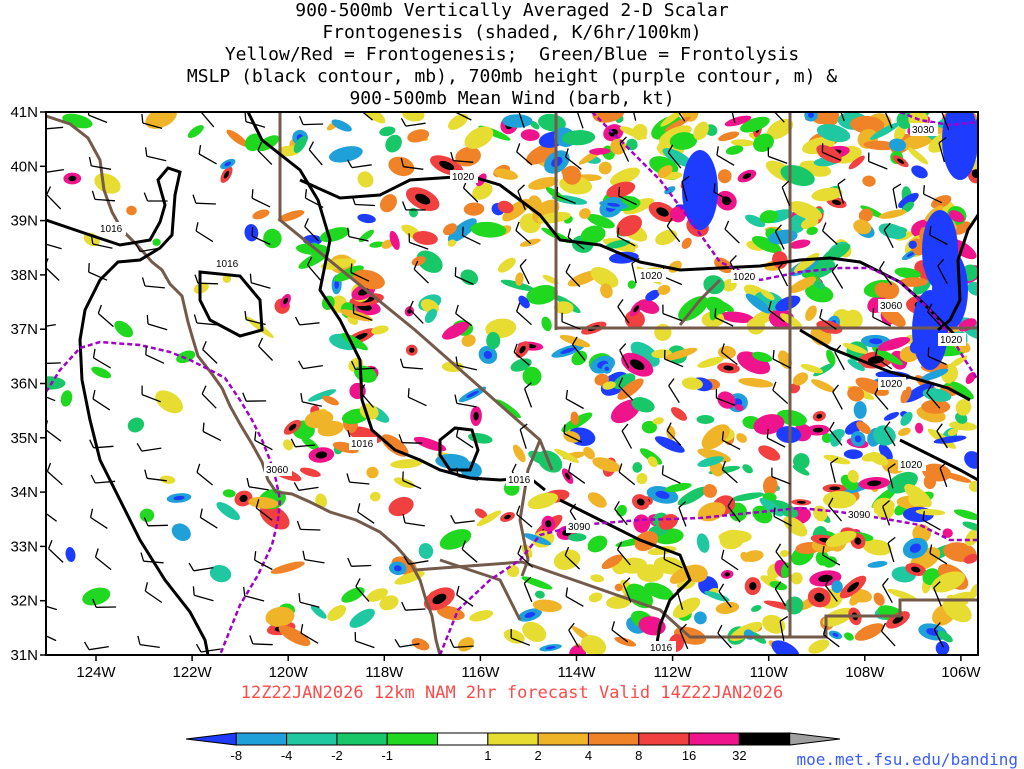 Image resolution: width=1024 pixels, height=769 pixels. I want to click on lon-tick-label: 110W, so click(769, 672).